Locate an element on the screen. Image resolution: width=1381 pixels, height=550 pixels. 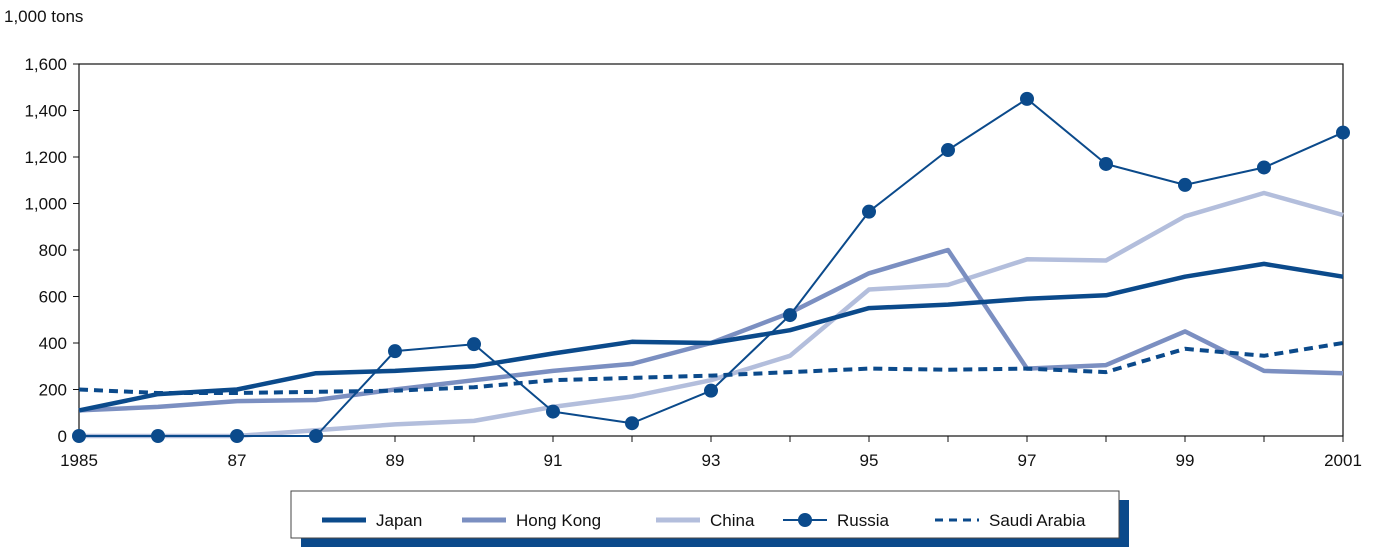
legend-label-hong-kong: Hong Kong is located at coordinates (558, 520).